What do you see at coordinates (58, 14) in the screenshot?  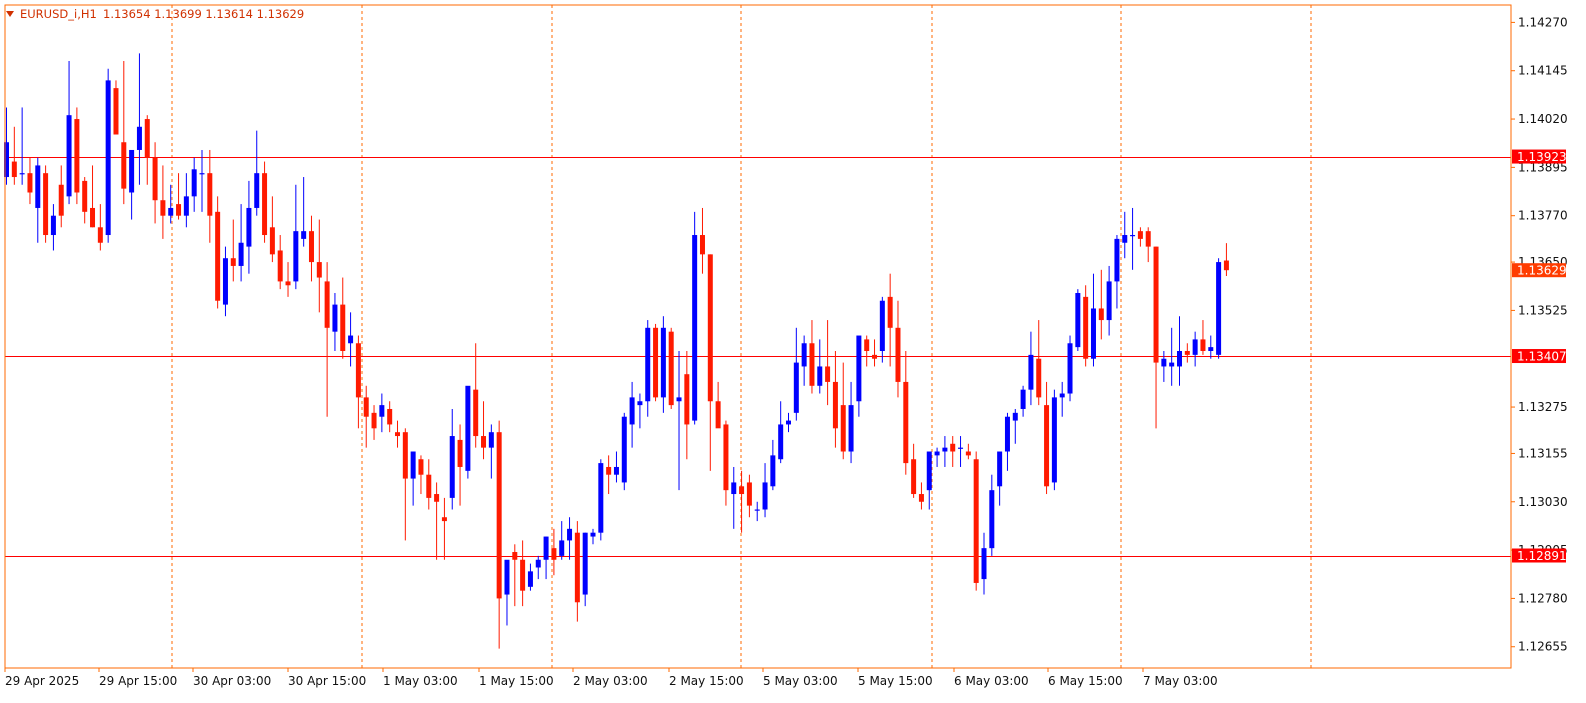 I see `symbol-label: EURUSD_i,H1` at bounding box center [58, 14].